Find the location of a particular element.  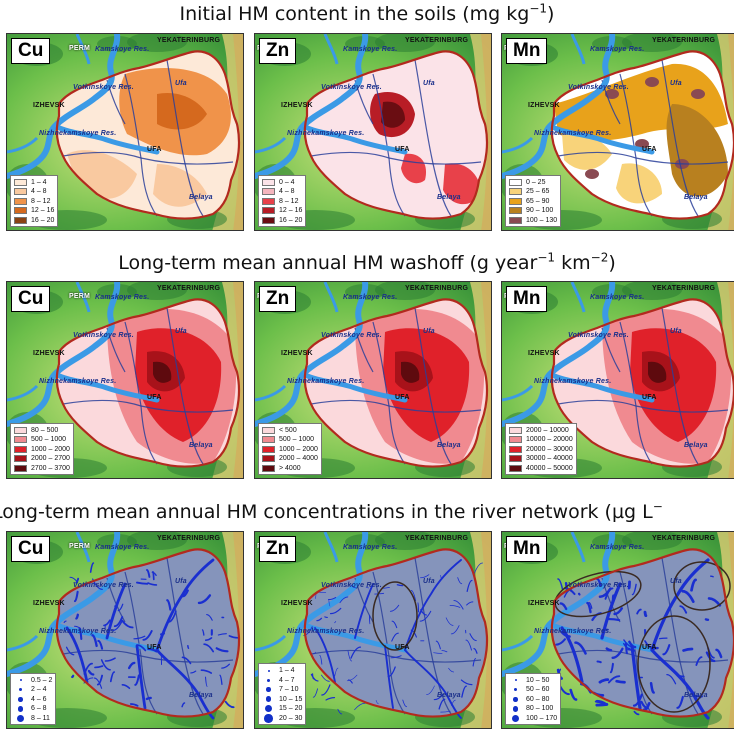

legend-label: 20000 – 30000 is located at coordinates (549, 449).